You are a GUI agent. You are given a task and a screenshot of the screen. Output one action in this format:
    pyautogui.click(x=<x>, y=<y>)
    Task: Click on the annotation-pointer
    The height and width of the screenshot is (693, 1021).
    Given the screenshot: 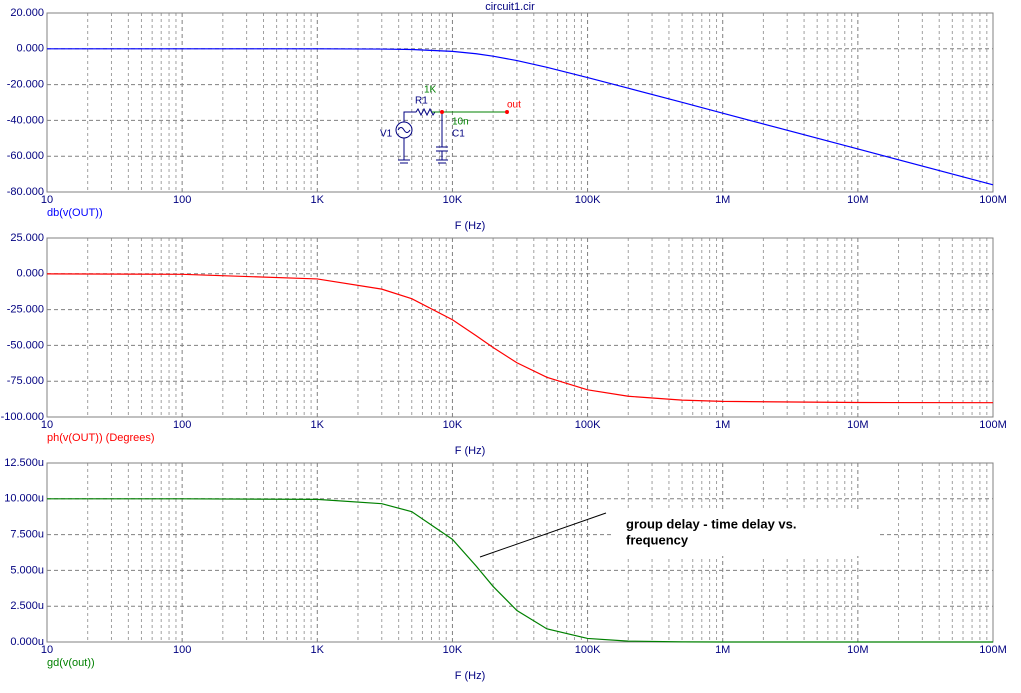 What is the action you would take?
    pyautogui.click(x=543, y=535)
    